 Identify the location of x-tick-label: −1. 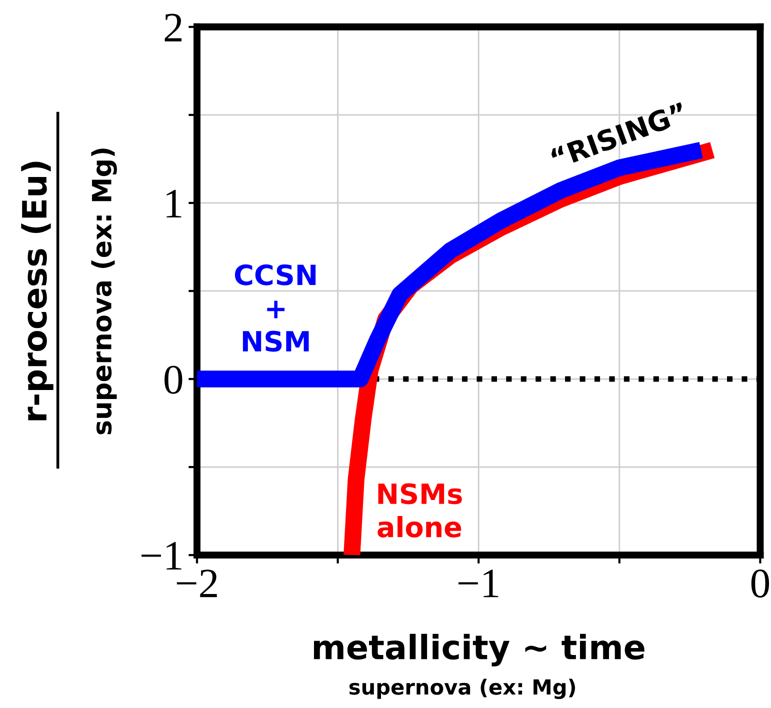
(478, 584).